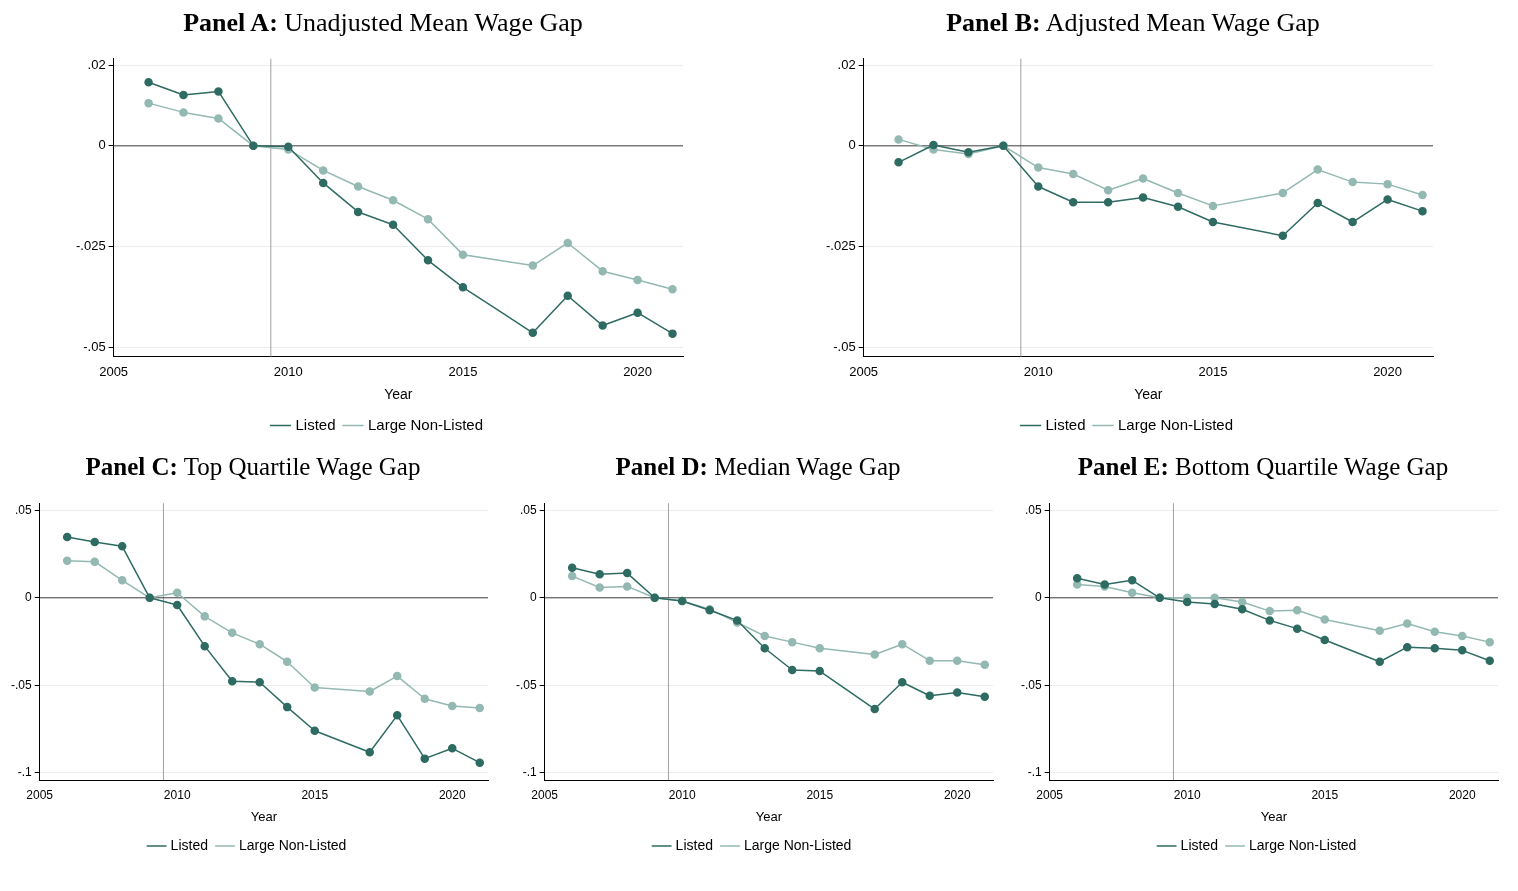  Describe the element at coordinates (852, 145) in the screenshot. I see `y-tick-label: 0` at that location.